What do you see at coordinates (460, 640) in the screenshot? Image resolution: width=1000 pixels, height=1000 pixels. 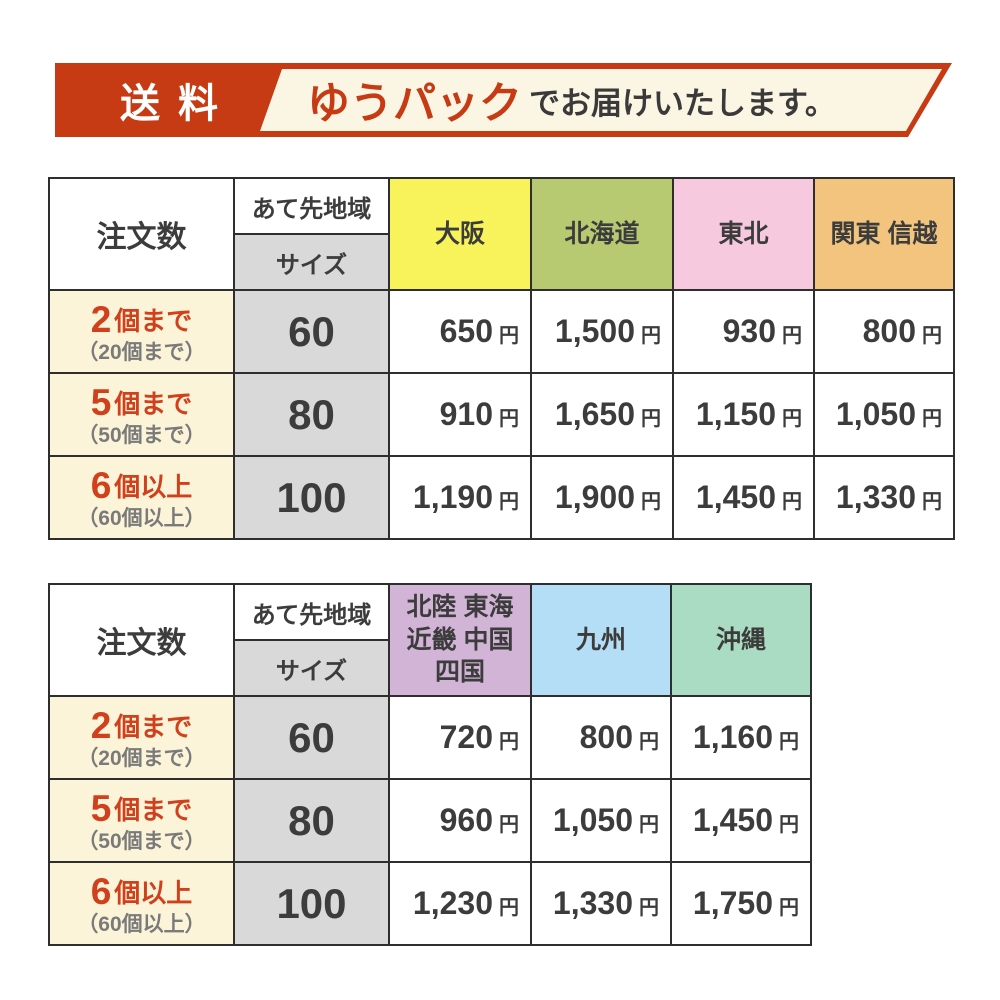 I see `region-header-hokuriku-tokai-kinki-chugoku-shikoku: 北陸 東海 近畿 中国 四国` at bounding box center [460, 640].